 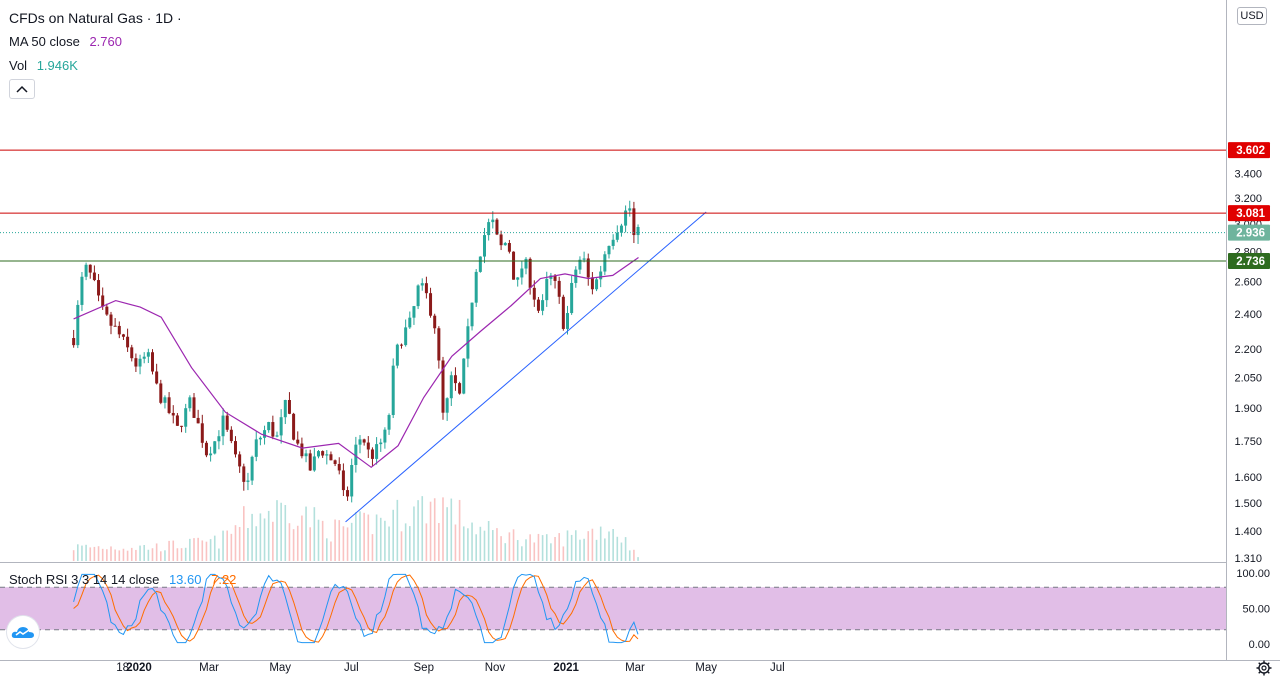 I want to click on time-tick-label: 18, so click(x=122, y=668).